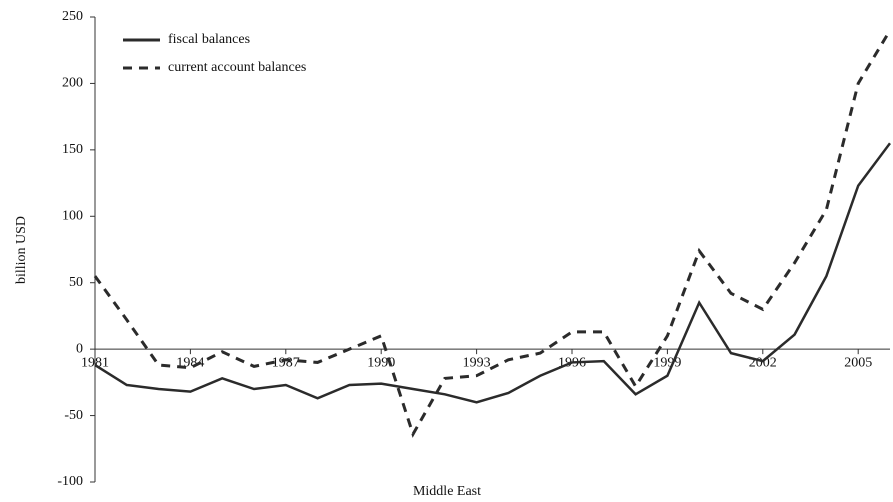 This screenshot has width=893, height=502. I want to click on x-tick-label: 1981, so click(95, 362).